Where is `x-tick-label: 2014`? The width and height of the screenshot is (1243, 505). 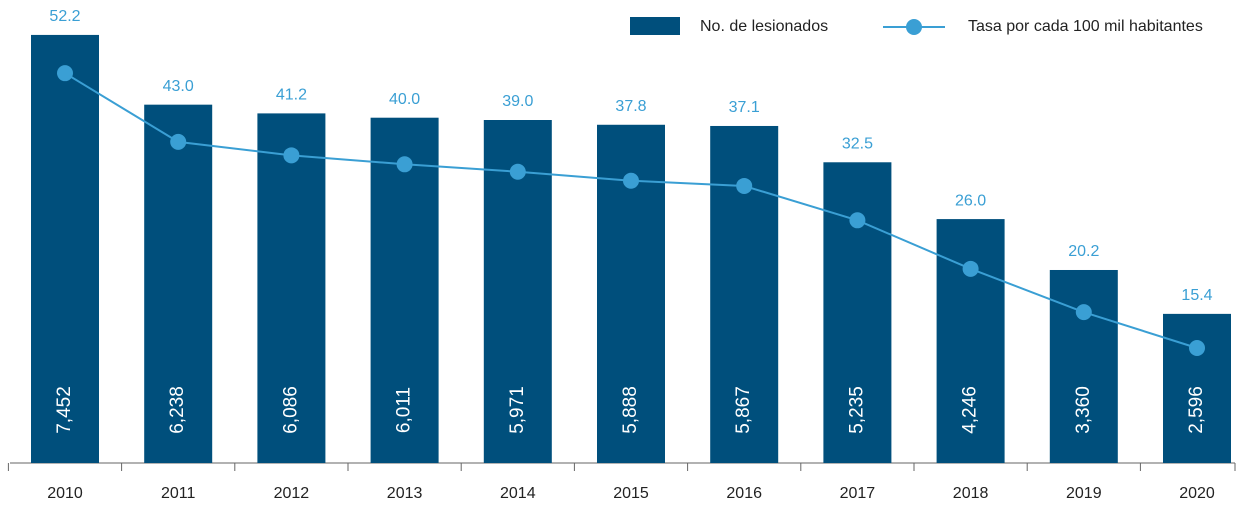
x-tick-label: 2014 is located at coordinates (518, 493).